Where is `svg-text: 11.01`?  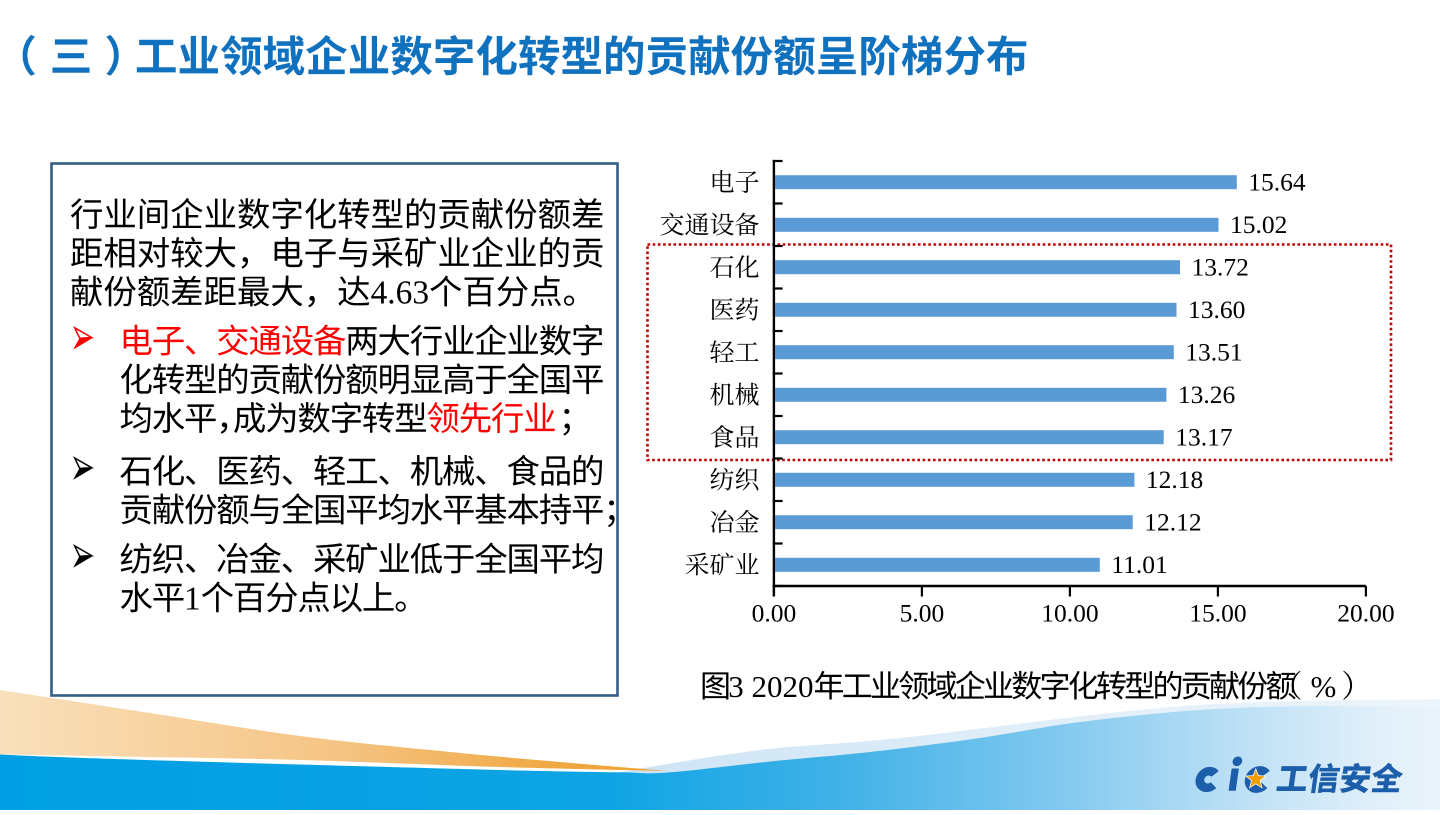
svg-text: 11.01 is located at coordinates (1139, 564).